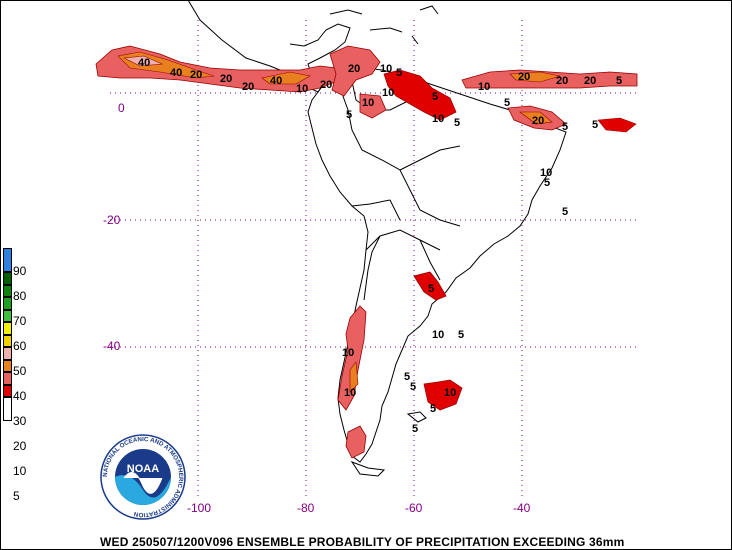 The width and height of the screenshot is (732, 550). Describe the element at coordinates (121, 108) in the screenshot. I see `lat-label-0: 0` at that location.